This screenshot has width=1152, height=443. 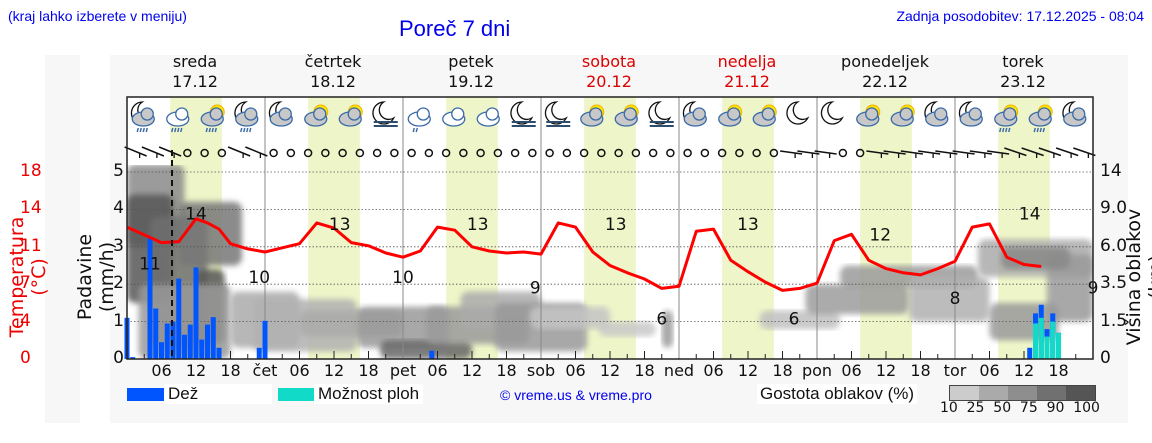 What do you see at coordinates (118, 245) in the screenshot?
I see `tick-label: 3` at bounding box center [118, 245].